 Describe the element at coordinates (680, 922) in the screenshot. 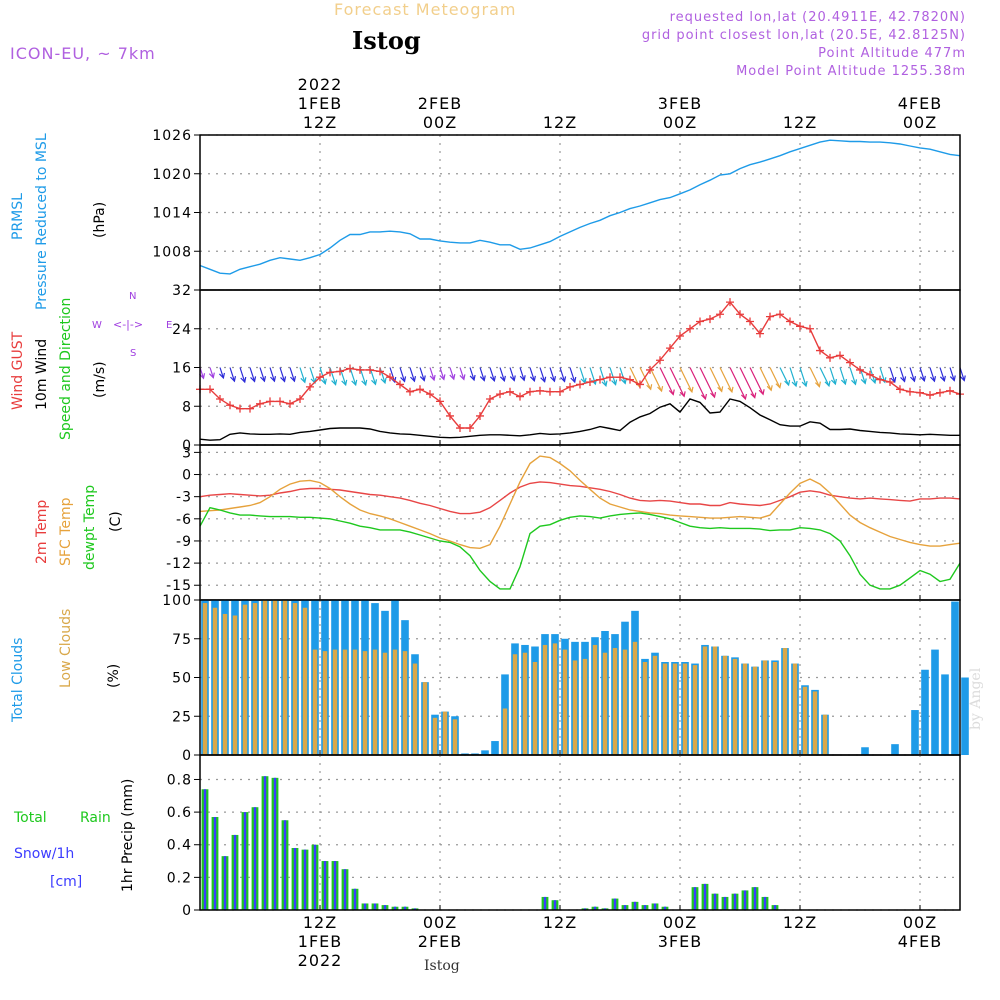

I see `bottom-time-label: 00Z` at that location.